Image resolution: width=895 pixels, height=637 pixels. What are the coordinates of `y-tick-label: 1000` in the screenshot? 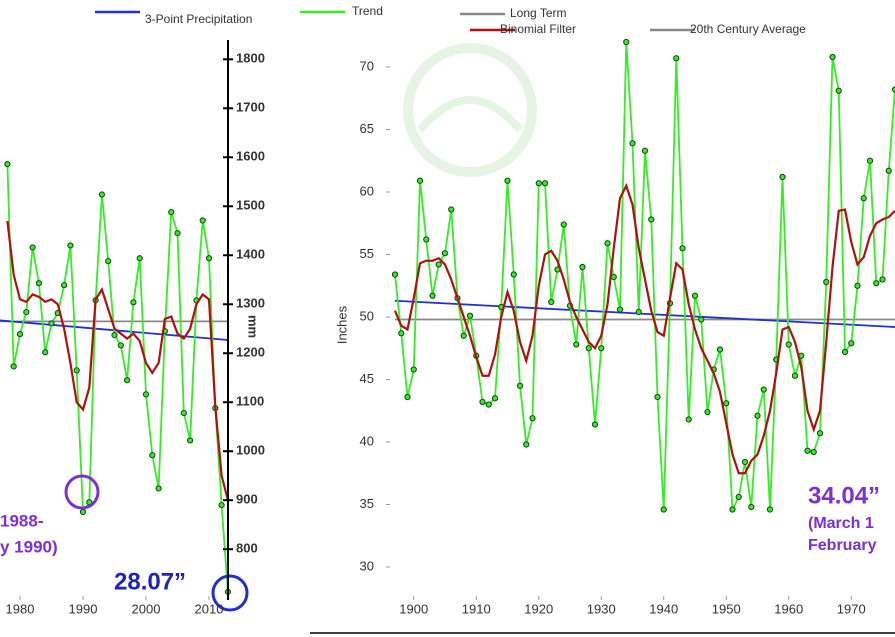 It's located at (250, 450).